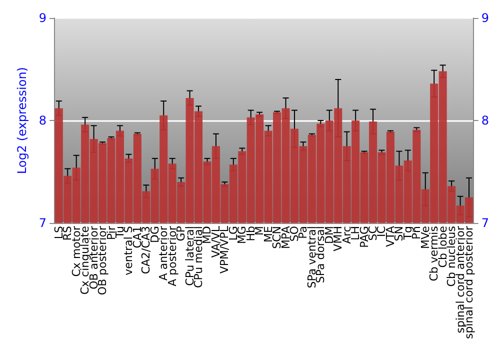  What do you see at coordinates (42, 223) in the screenshot?
I see `y-tick-label: 7` at bounding box center [42, 223].